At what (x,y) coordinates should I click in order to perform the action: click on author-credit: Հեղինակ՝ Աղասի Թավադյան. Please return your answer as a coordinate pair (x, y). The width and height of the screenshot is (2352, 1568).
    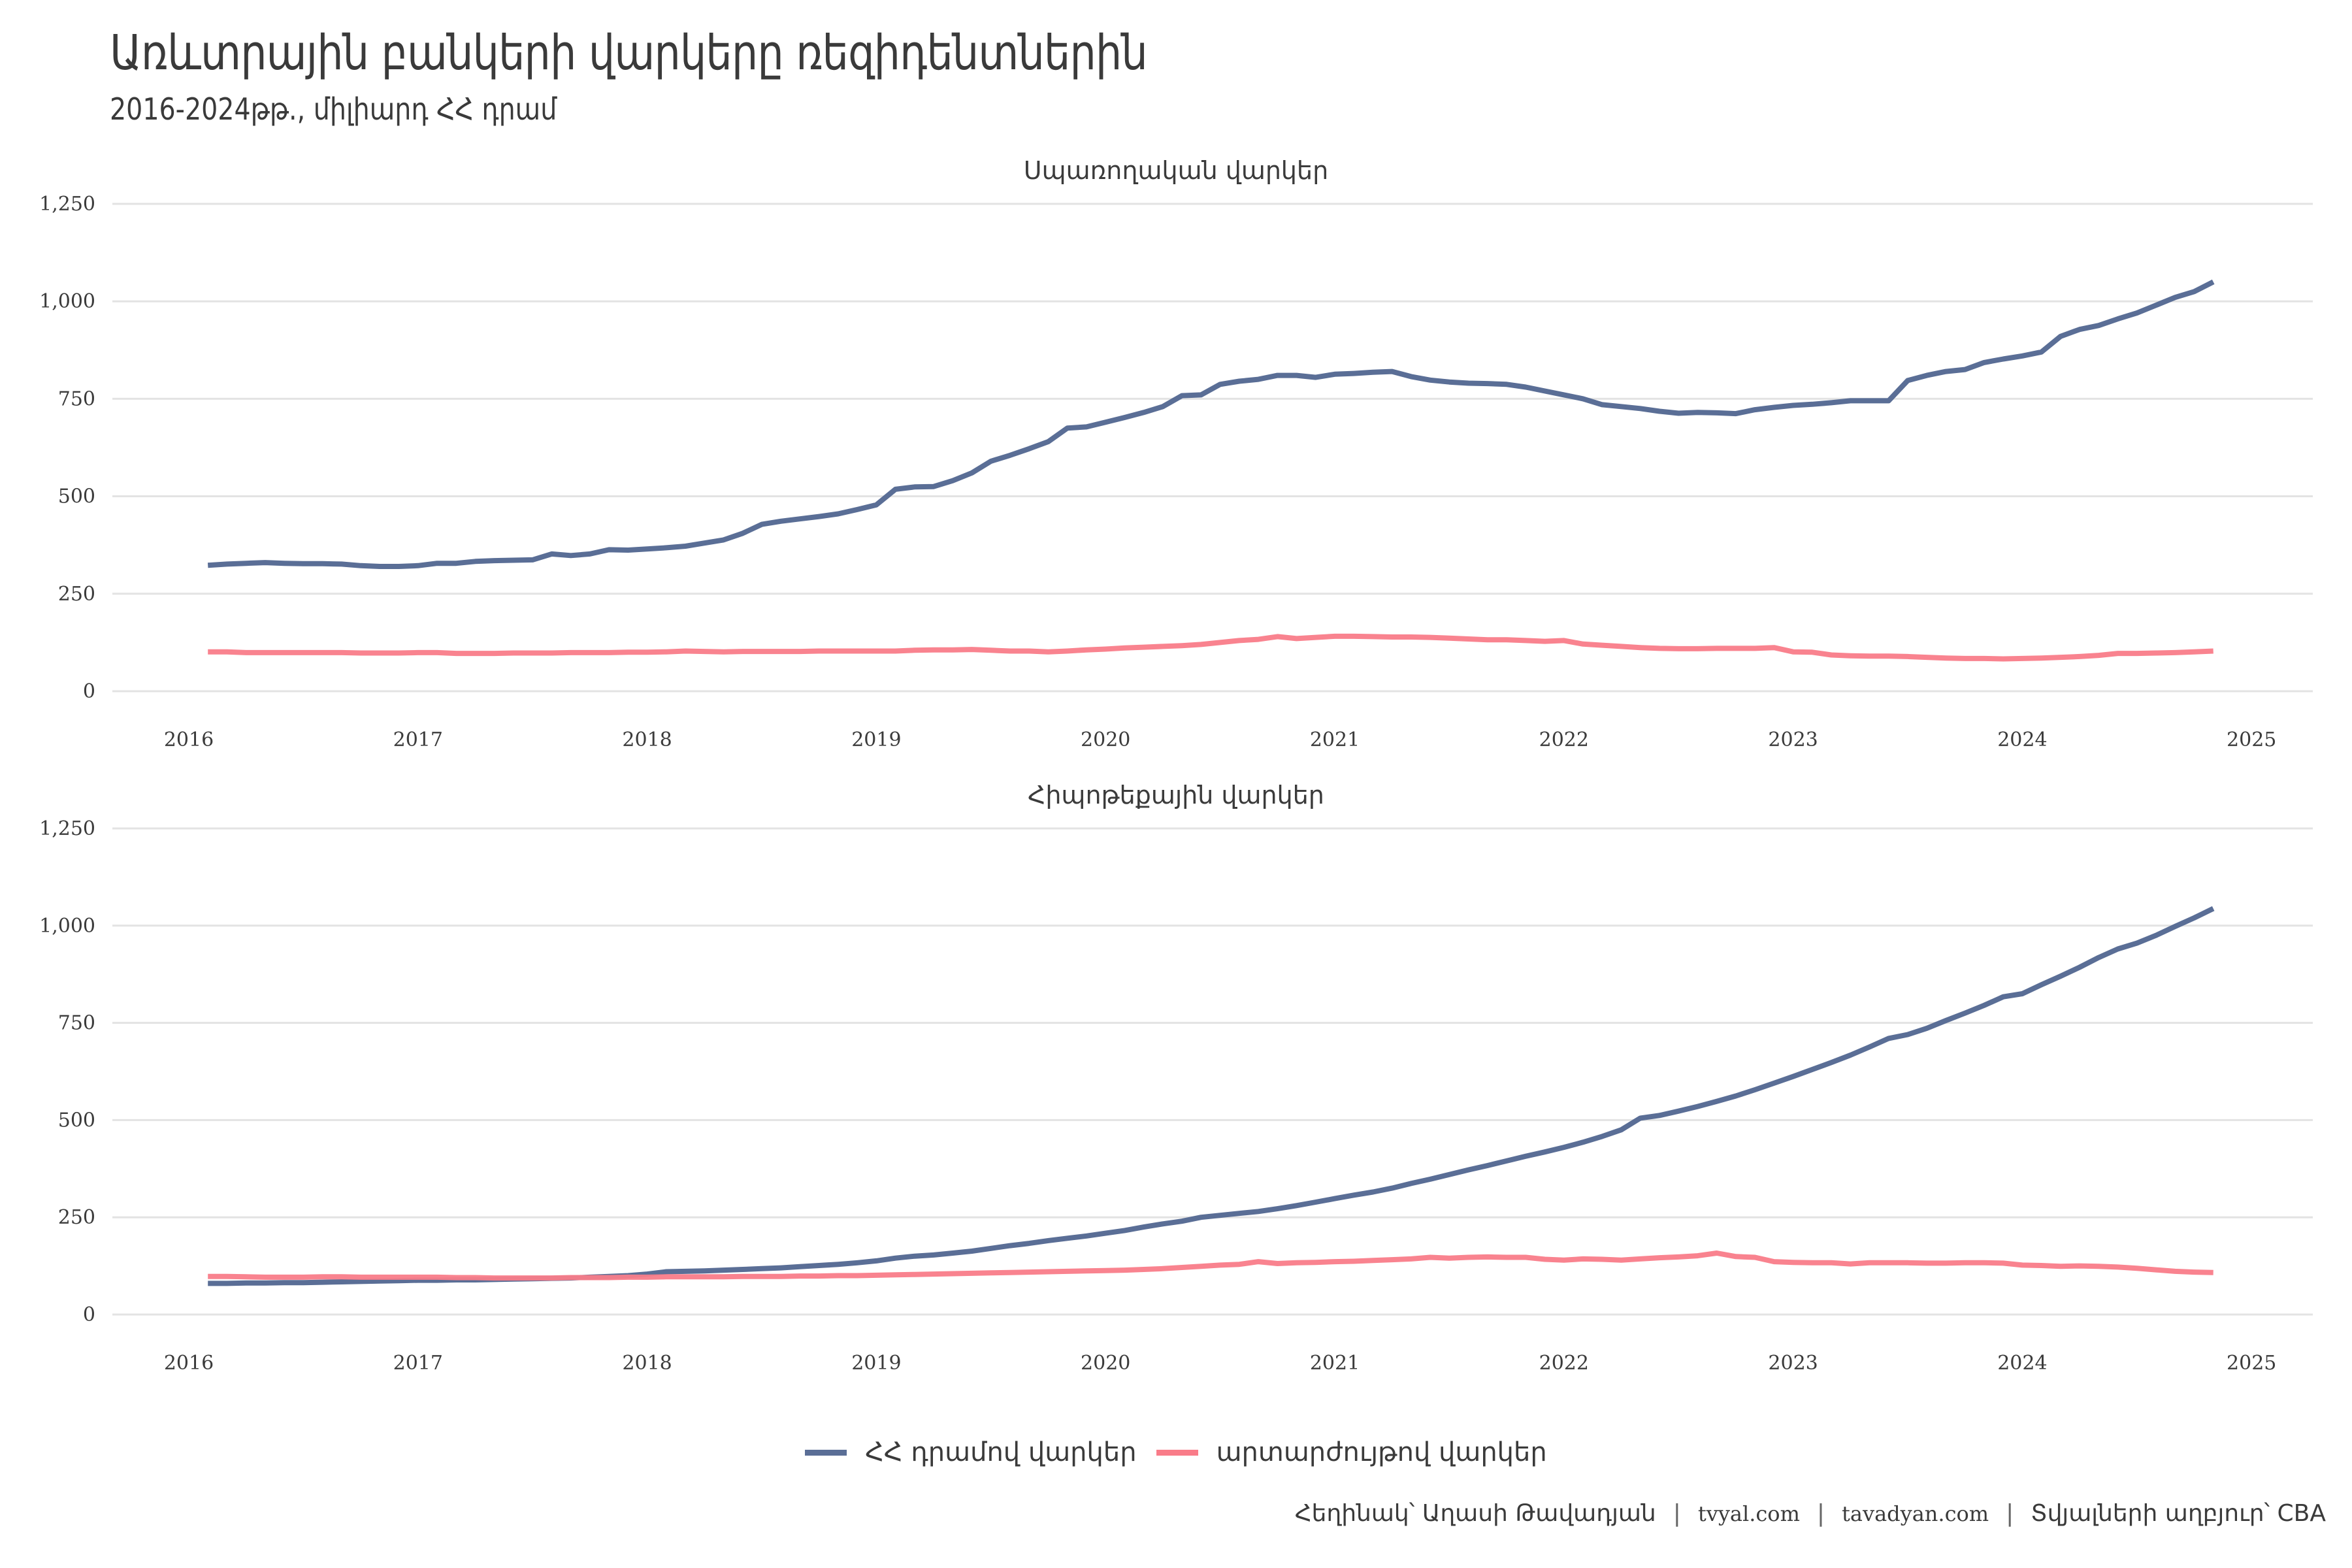
    Looking at the image, I should click on (1475, 1513).